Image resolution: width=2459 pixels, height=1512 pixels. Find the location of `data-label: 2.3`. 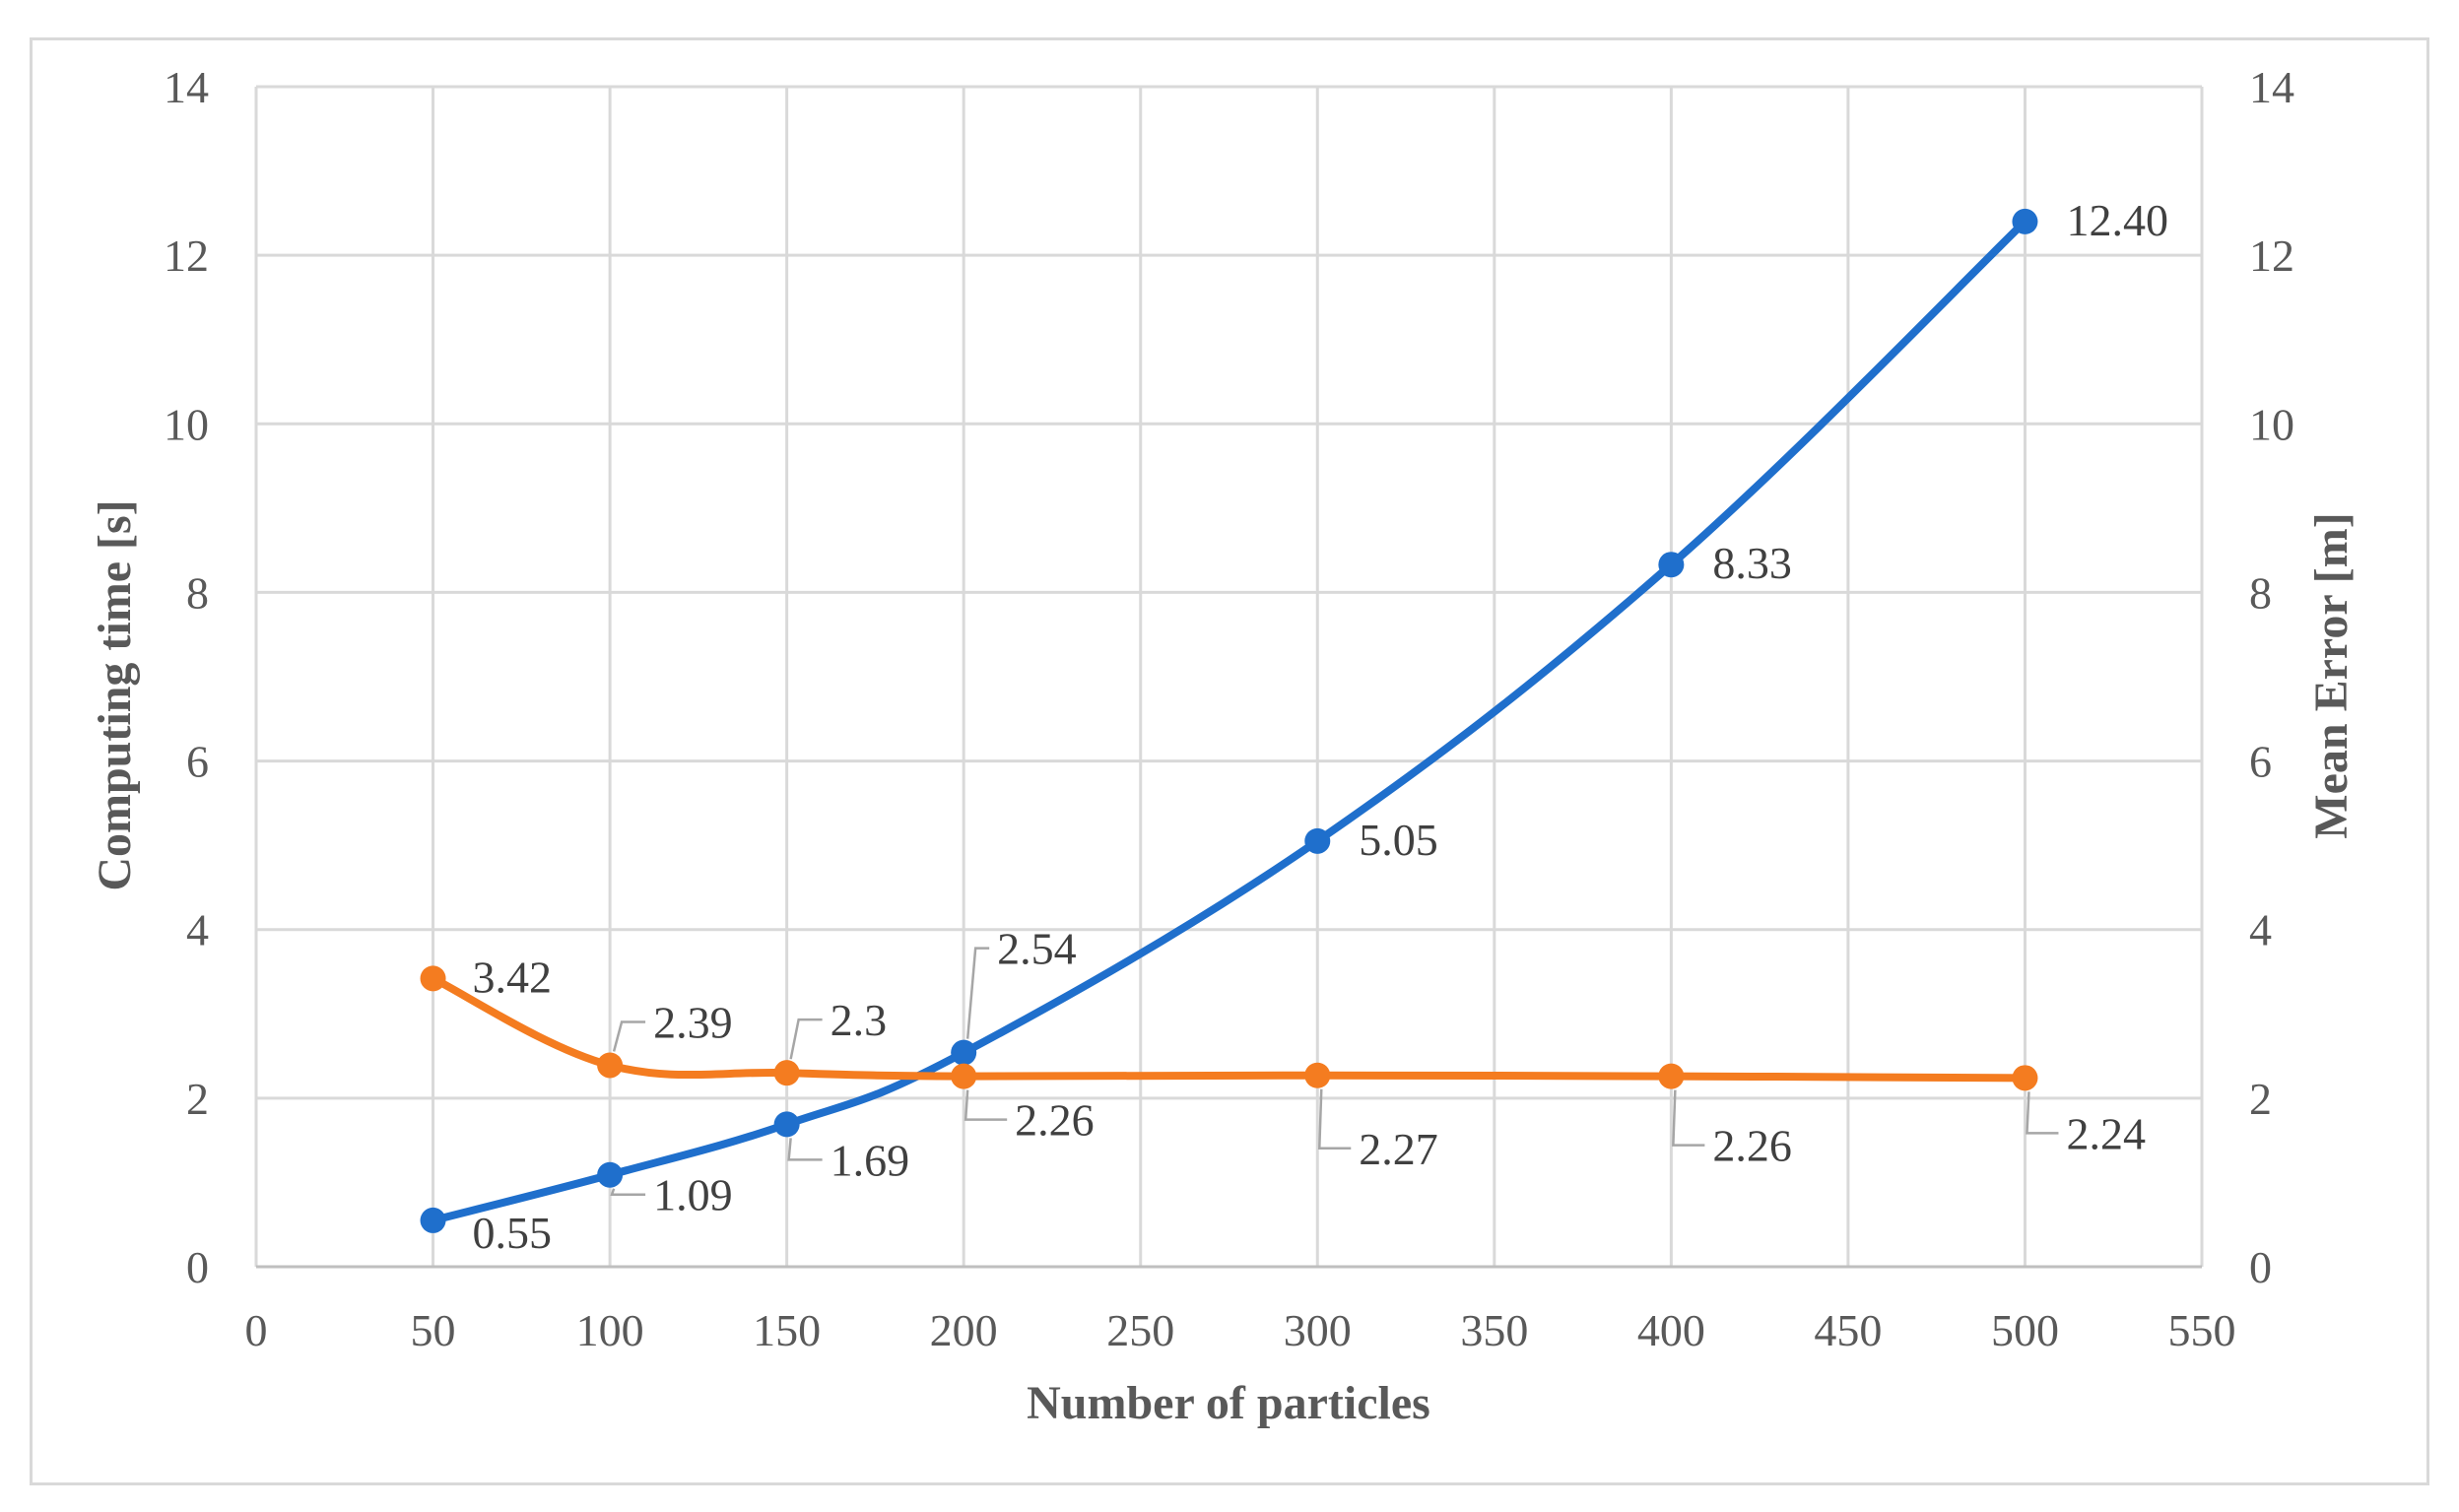

data-label: 2.3 is located at coordinates (859, 1020).